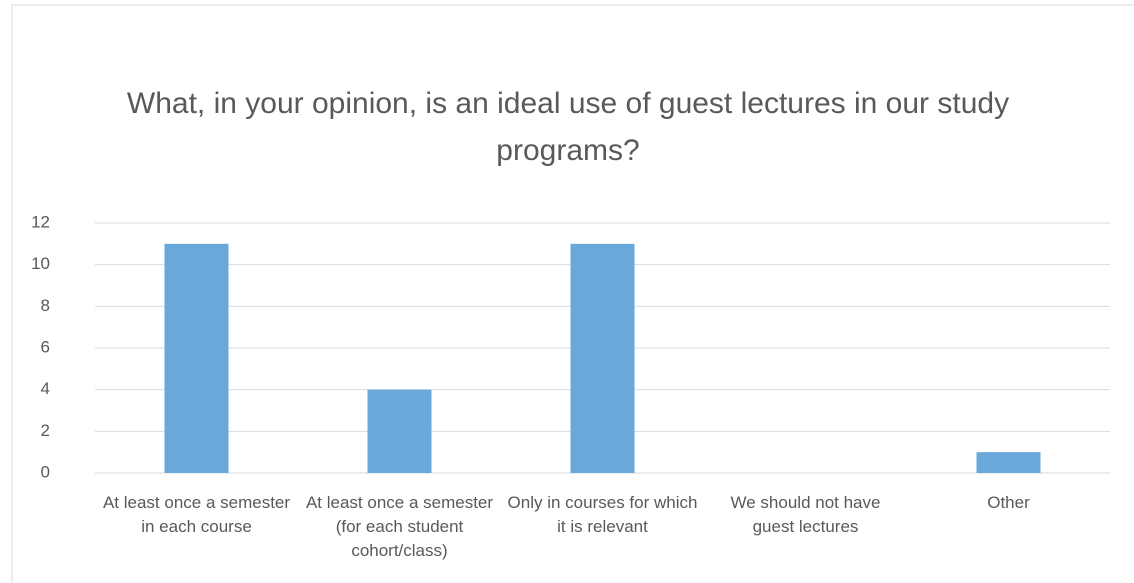 The width and height of the screenshot is (1134, 583). I want to click on y-tick-label: 2, so click(45, 430).